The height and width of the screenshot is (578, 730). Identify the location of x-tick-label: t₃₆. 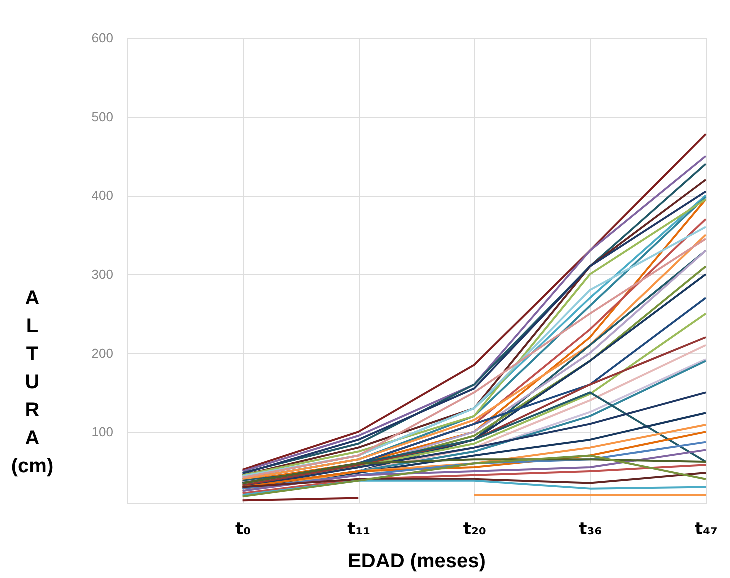
(590, 530).